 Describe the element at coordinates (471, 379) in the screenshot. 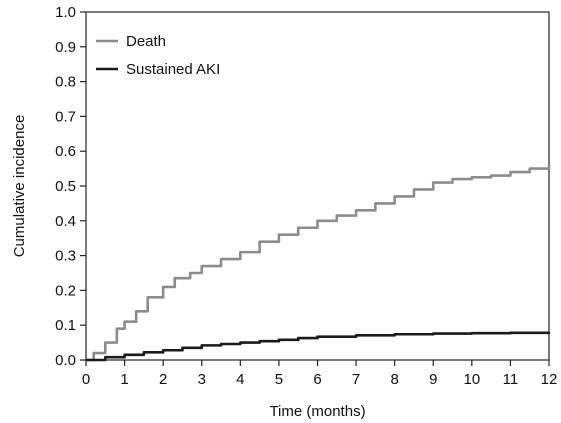

I see `x-tick-label: 10` at that location.